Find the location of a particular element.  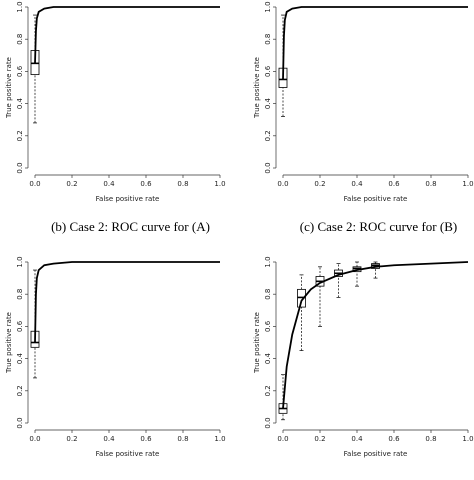

caption: (b) Case 2: ROC curve for (A) is located at coordinates (130, 226).